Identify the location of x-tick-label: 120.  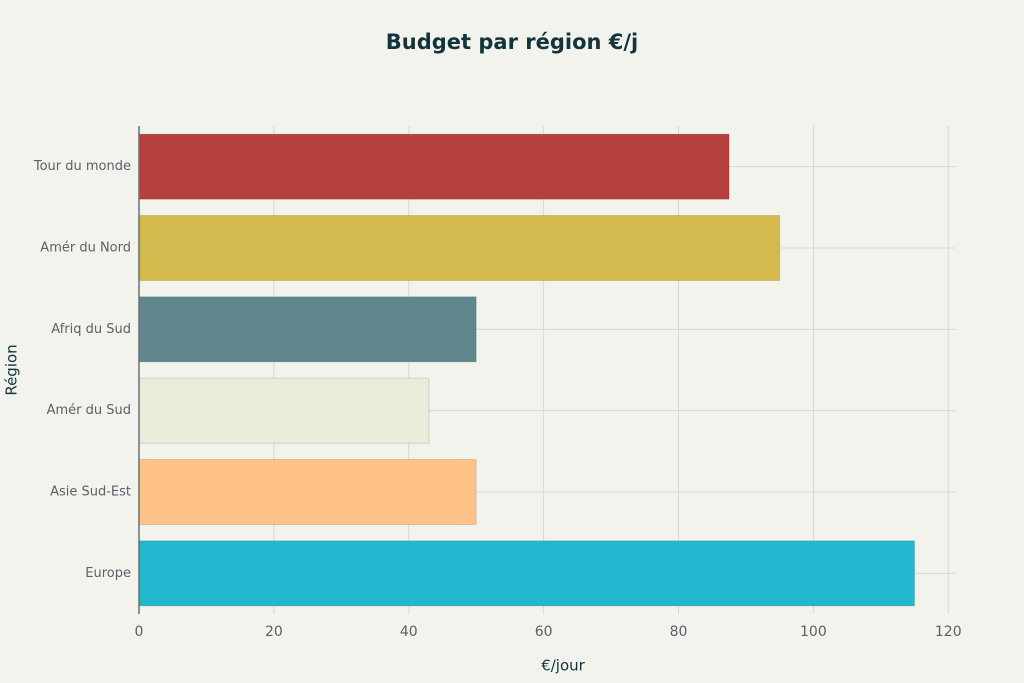
(948, 632).